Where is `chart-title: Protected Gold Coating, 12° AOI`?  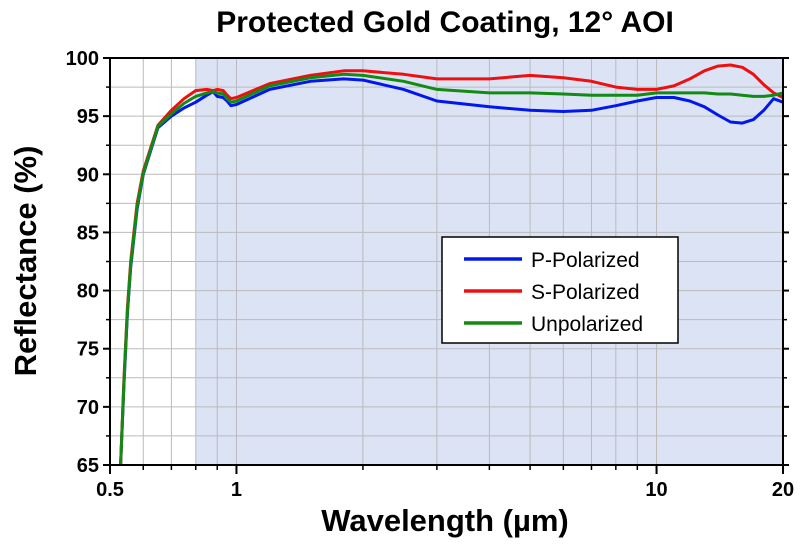
chart-title: Protected Gold Coating, 12° AOI is located at coordinates (445, 22).